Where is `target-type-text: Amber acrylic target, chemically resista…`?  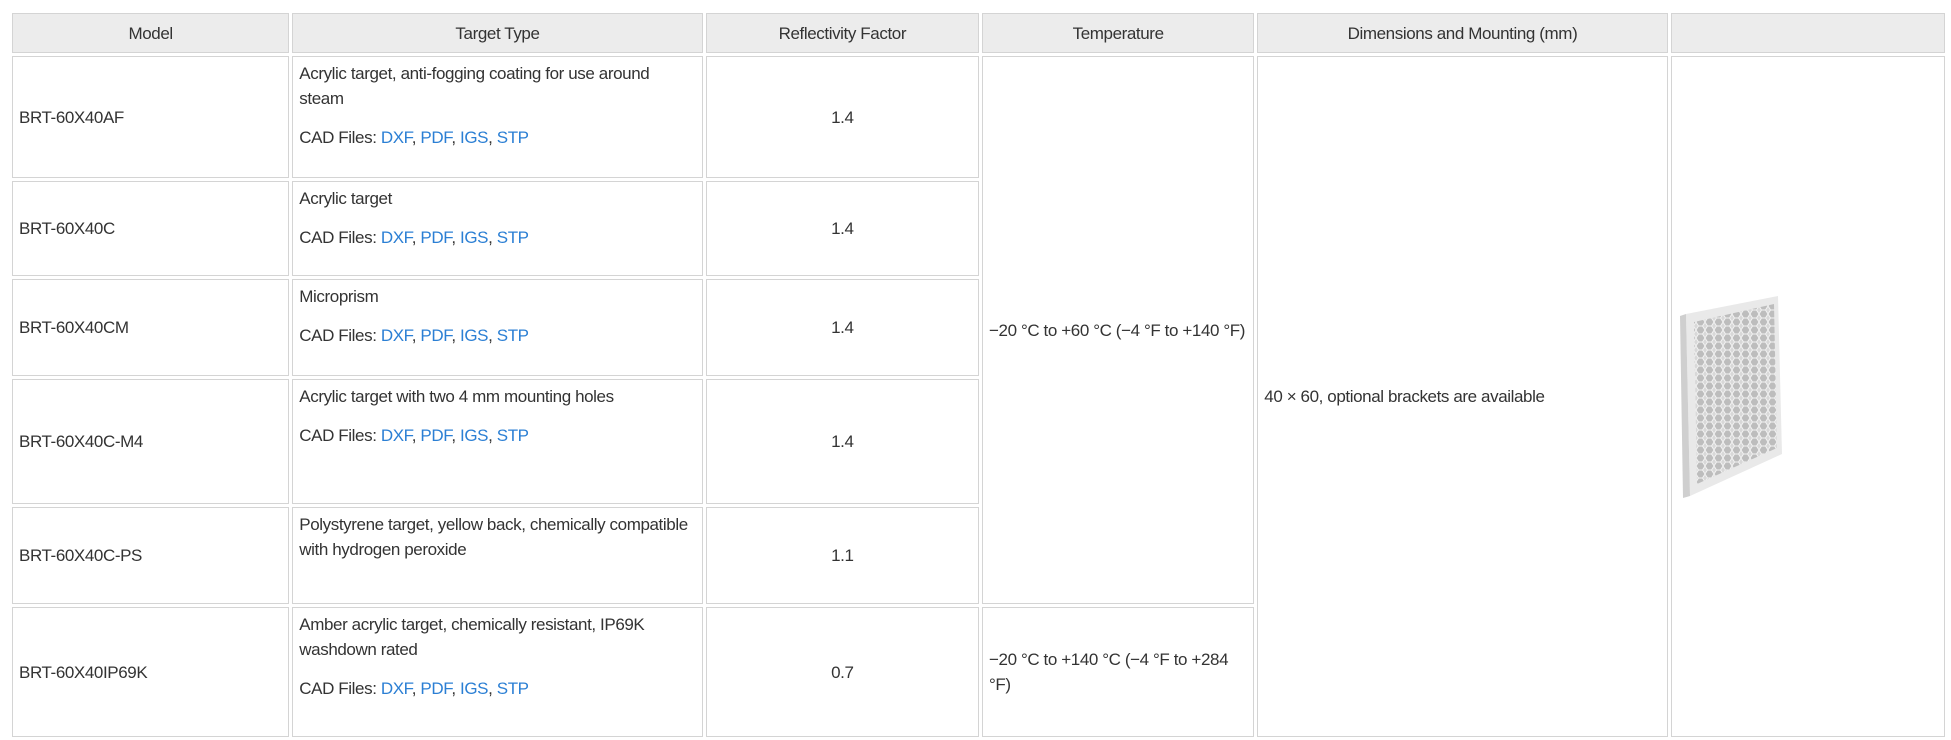
target-type-text: Amber acrylic target, chemically resista… is located at coordinates (472, 637).